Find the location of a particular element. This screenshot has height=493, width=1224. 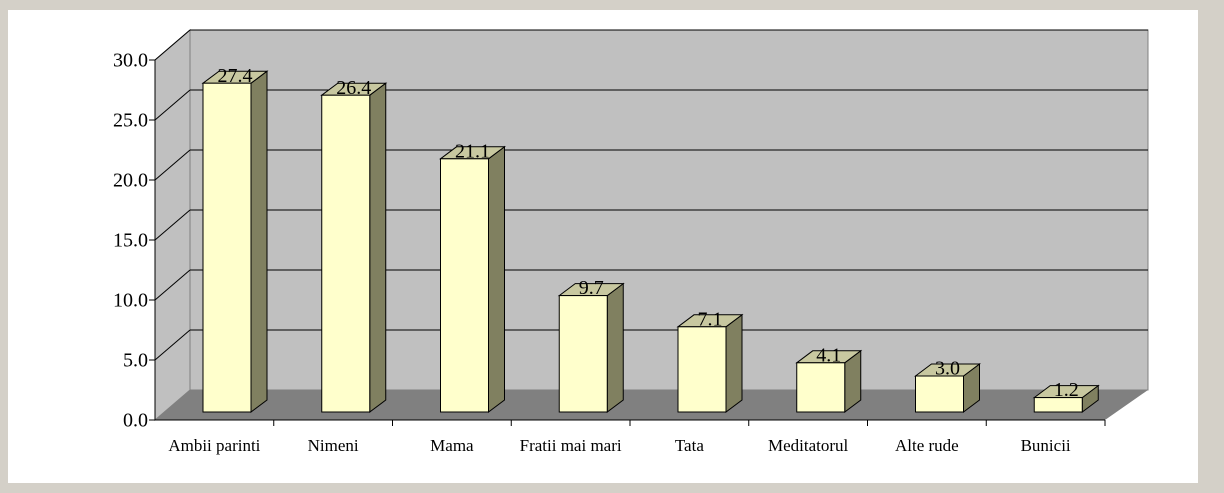

y-tick-label: 20.0 is located at coordinates (130, 181).